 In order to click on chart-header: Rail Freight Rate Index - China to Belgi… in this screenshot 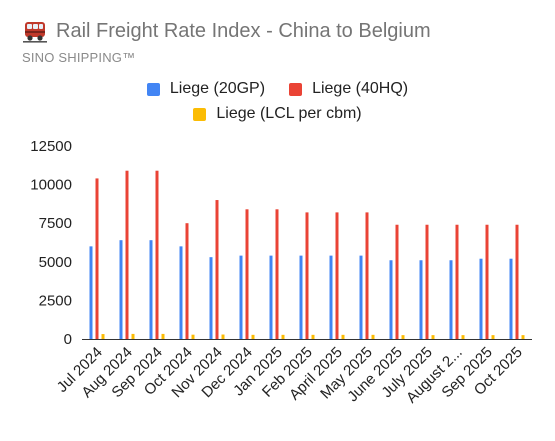, I will do `click(226, 31)`.